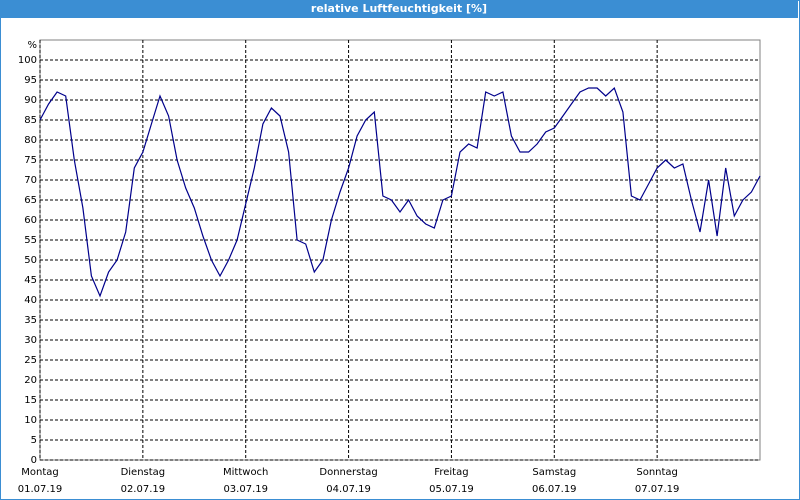 This screenshot has height=500, width=800. Describe the element at coordinates (34, 460) in the screenshot. I see `y-tick-label: 0` at that location.